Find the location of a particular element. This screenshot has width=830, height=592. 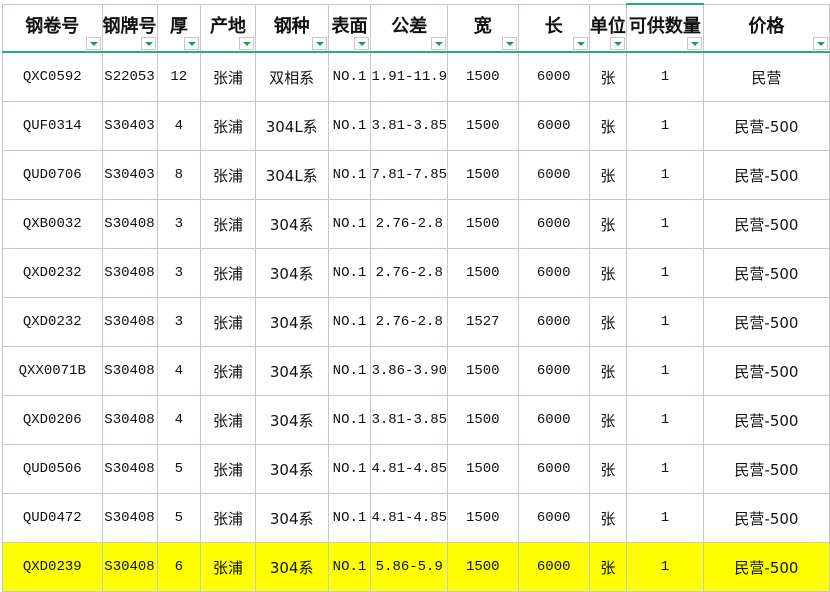

cell: QXC0592 is located at coordinates (52, 76).